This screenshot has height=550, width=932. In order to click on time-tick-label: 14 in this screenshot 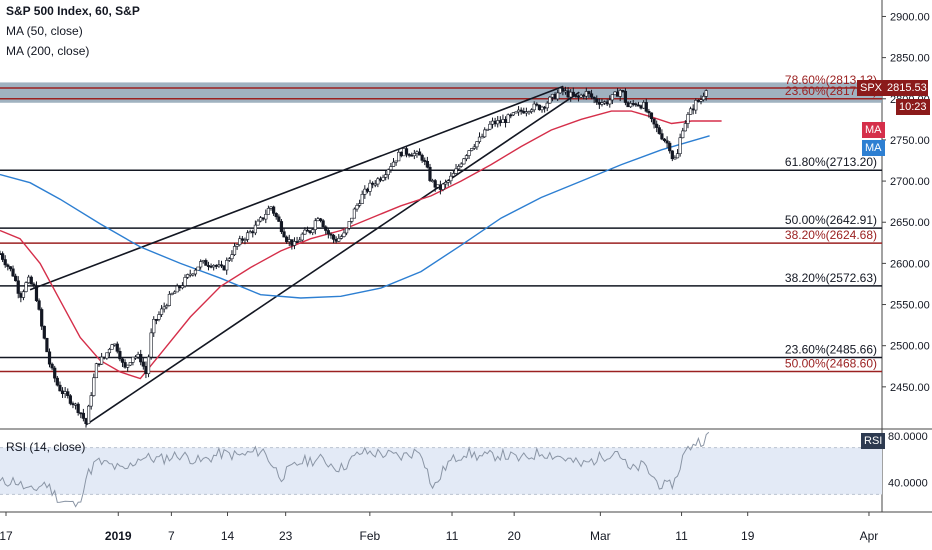, I will do `click(228, 536)`.